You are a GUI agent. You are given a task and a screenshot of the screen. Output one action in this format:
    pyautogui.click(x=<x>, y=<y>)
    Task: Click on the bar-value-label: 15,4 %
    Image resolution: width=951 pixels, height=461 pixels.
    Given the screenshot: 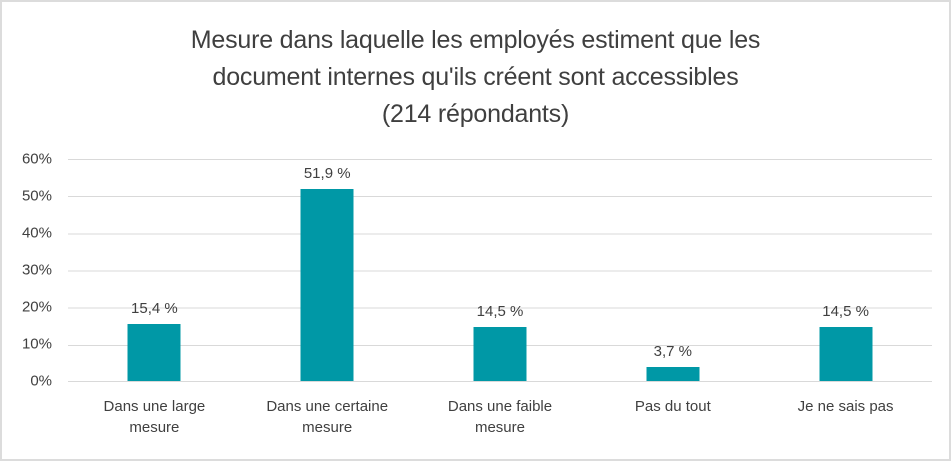 What is the action you would take?
    pyautogui.click(x=154, y=309)
    